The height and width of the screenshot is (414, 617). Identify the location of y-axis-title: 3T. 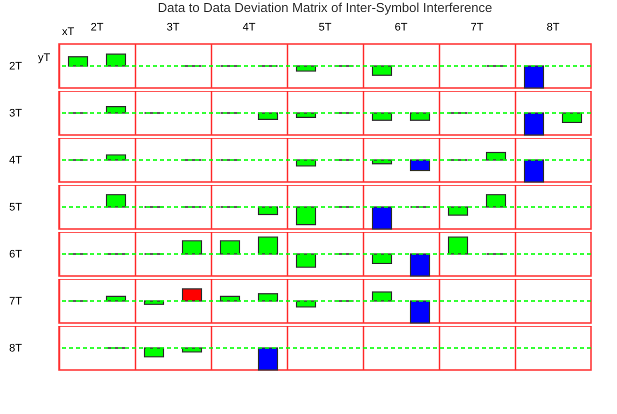
(15, 114).